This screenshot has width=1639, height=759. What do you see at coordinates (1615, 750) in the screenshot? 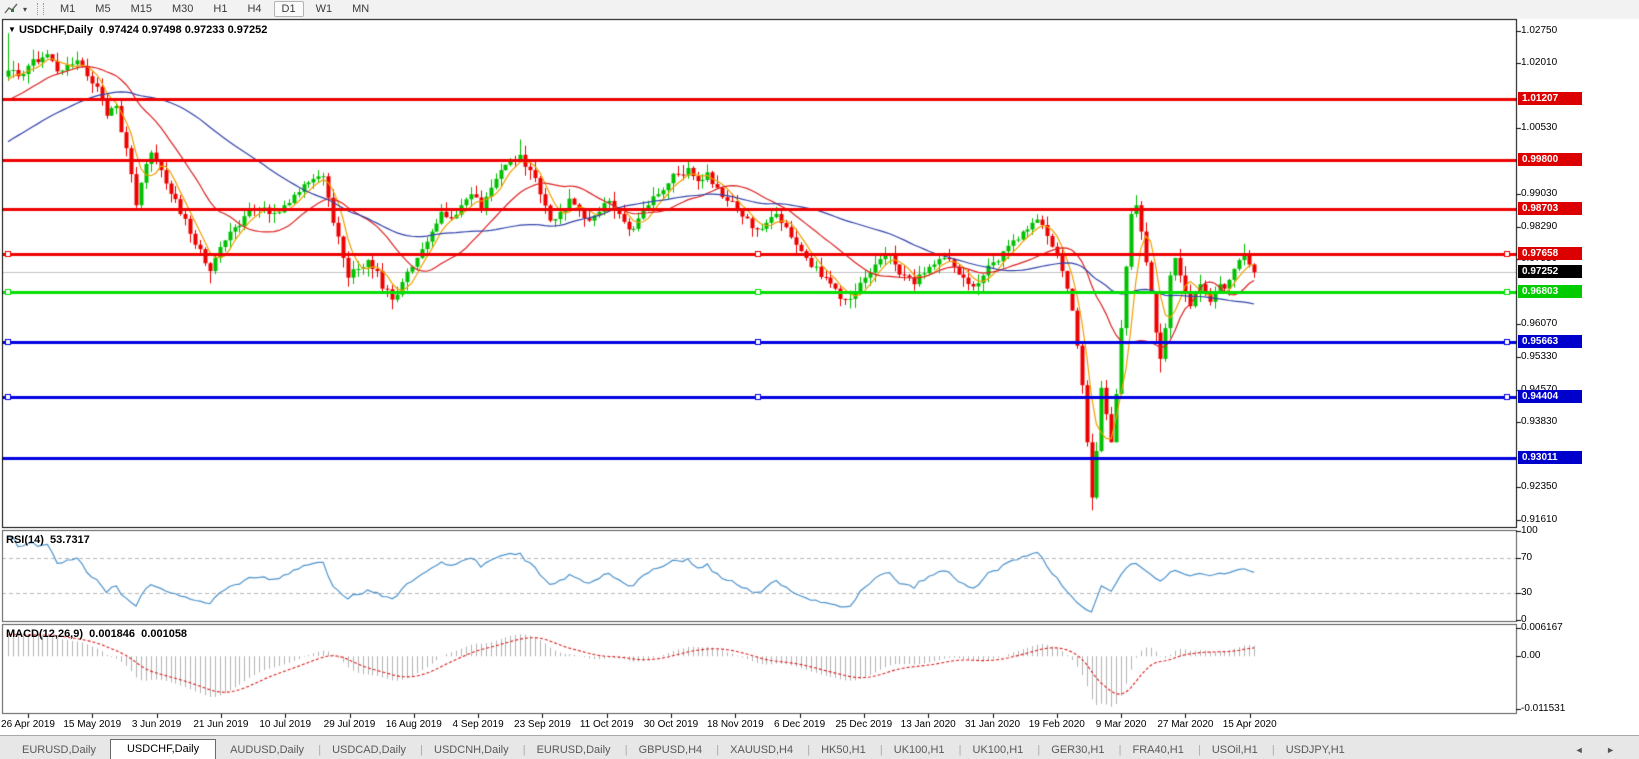
I see `tab-scroll-right-icon: ►` at bounding box center [1615, 750].